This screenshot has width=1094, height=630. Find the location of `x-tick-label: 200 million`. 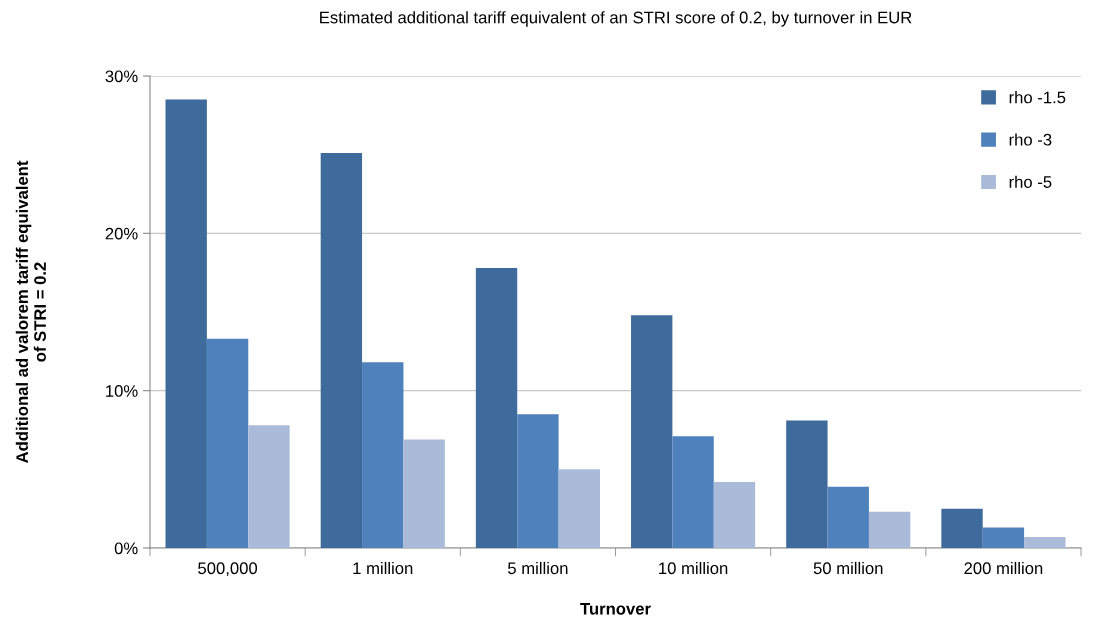

x-tick-label: 200 million is located at coordinates (1003, 568).